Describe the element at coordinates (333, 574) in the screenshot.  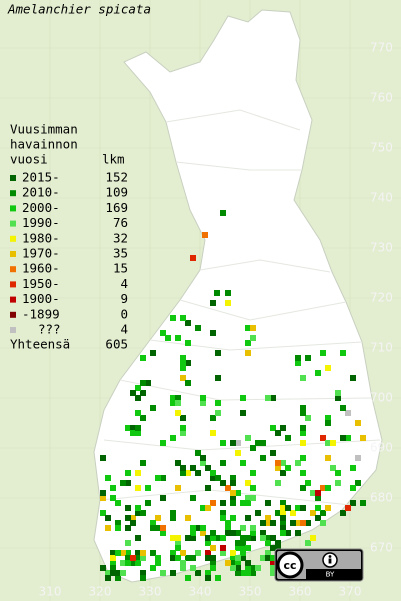
I see `badge-strip` at that location.